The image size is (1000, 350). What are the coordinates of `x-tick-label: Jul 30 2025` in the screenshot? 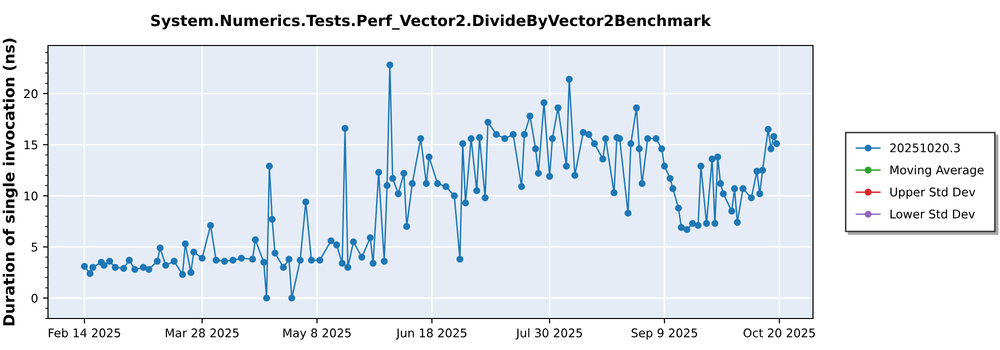 It's located at (549, 334).